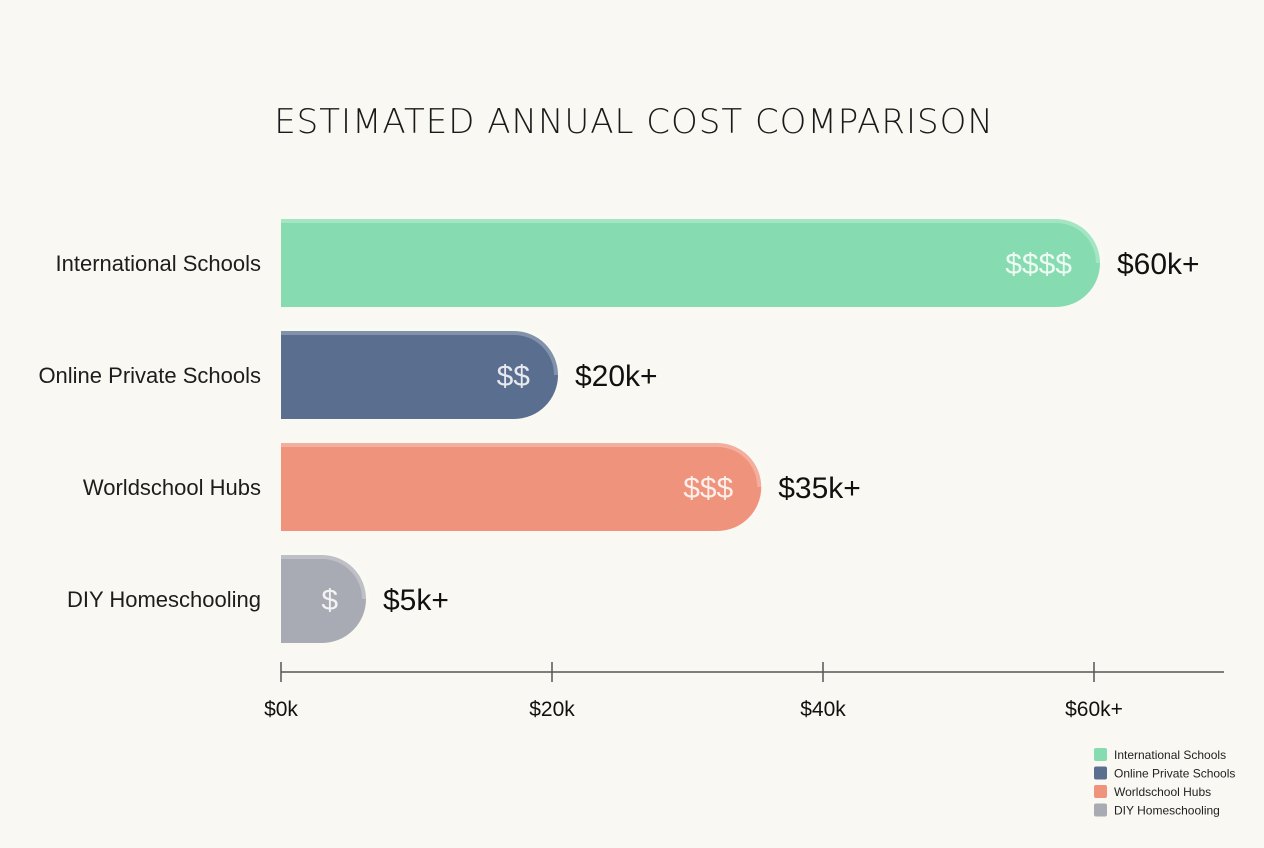 The image size is (1264, 848). I want to click on chart-title: ESTIMATED ANNUAL COST COMPARISON, so click(634, 122).